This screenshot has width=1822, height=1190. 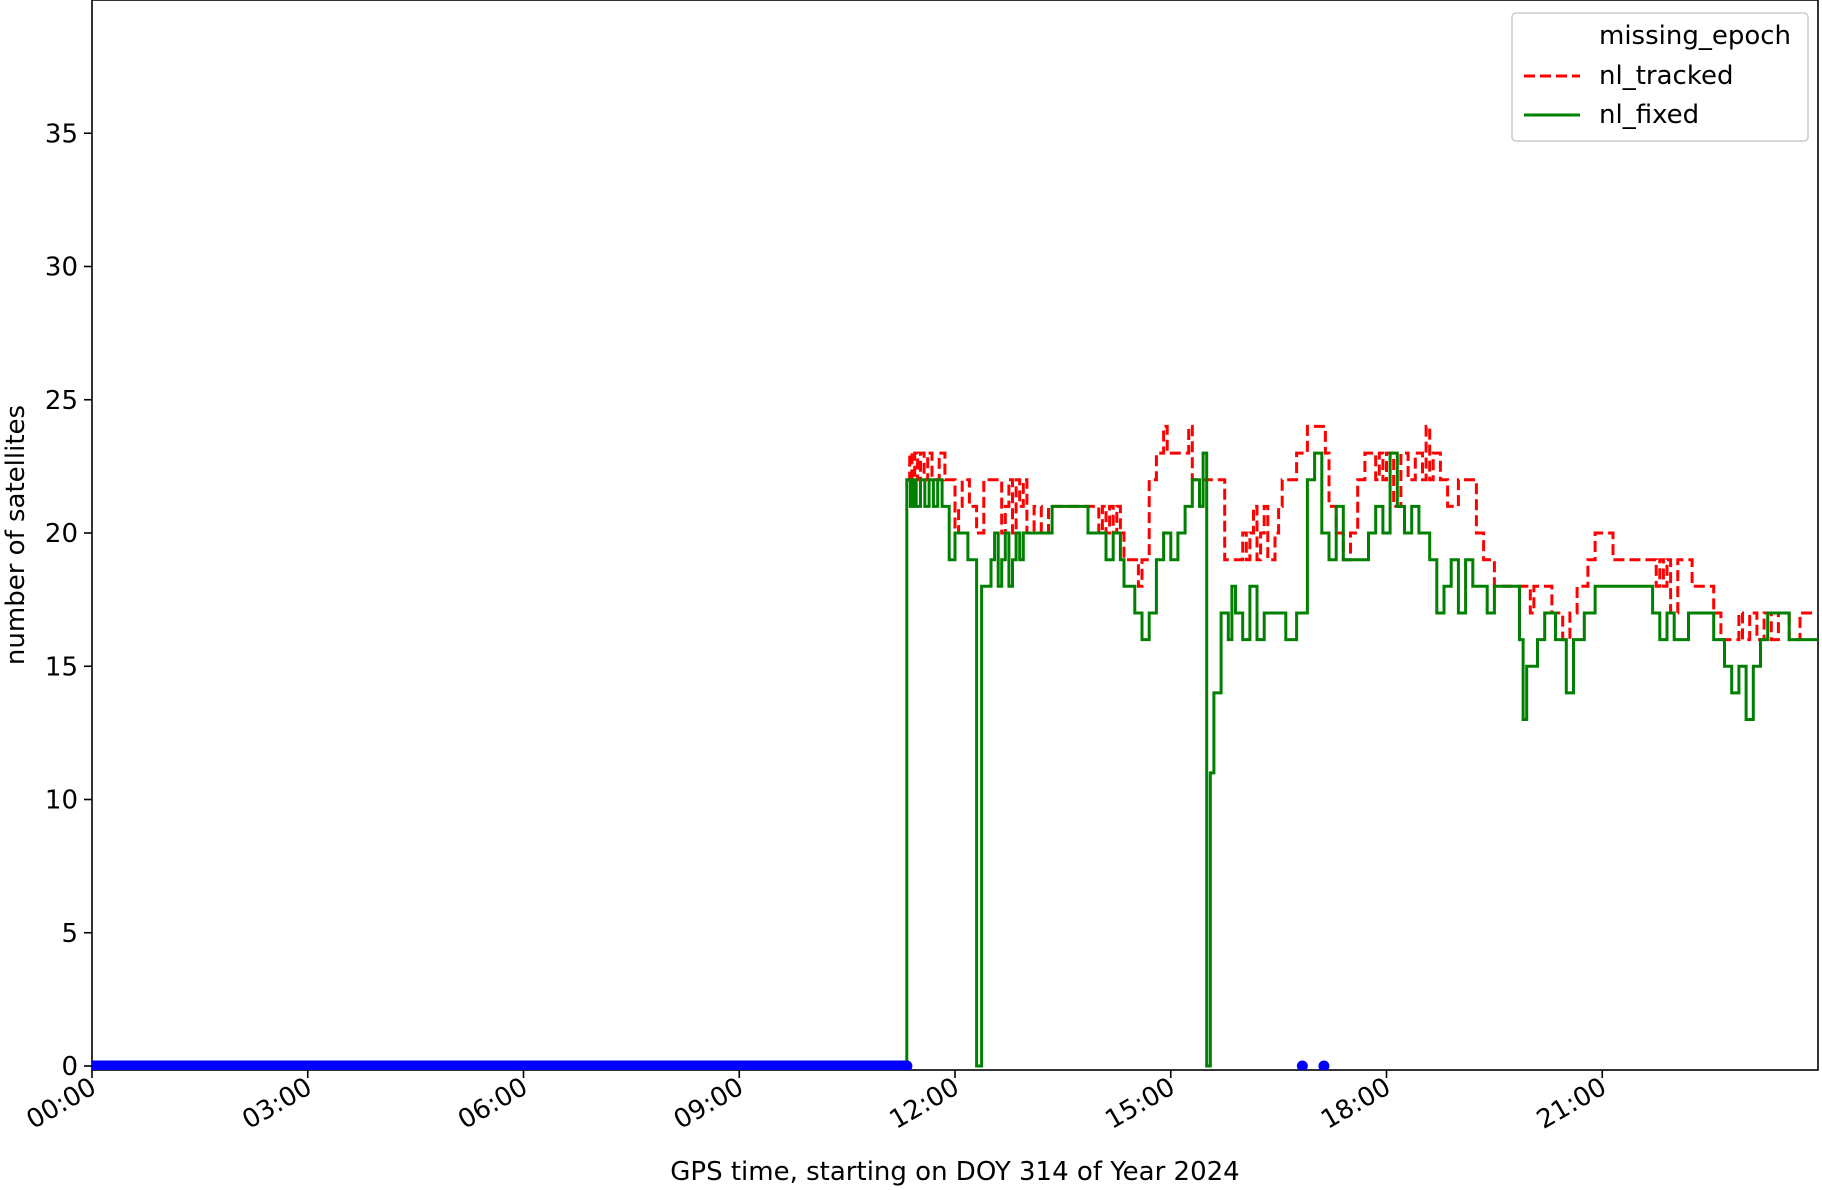 What do you see at coordinates (69, 1067) in the screenshot?
I see `y-tick-label: 0` at bounding box center [69, 1067].